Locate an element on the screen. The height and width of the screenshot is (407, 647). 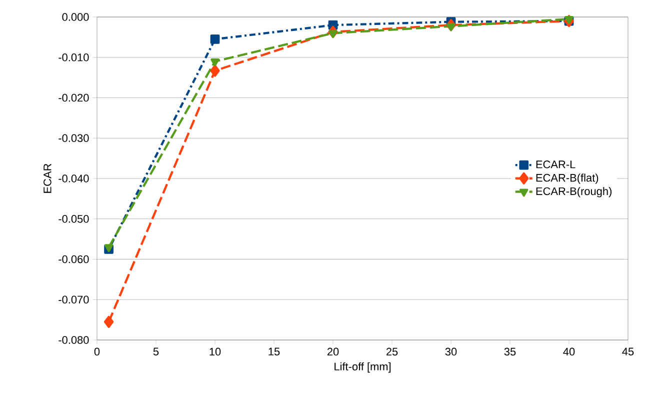
y-tick-label: -0.010 is located at coordinates (73, 58).